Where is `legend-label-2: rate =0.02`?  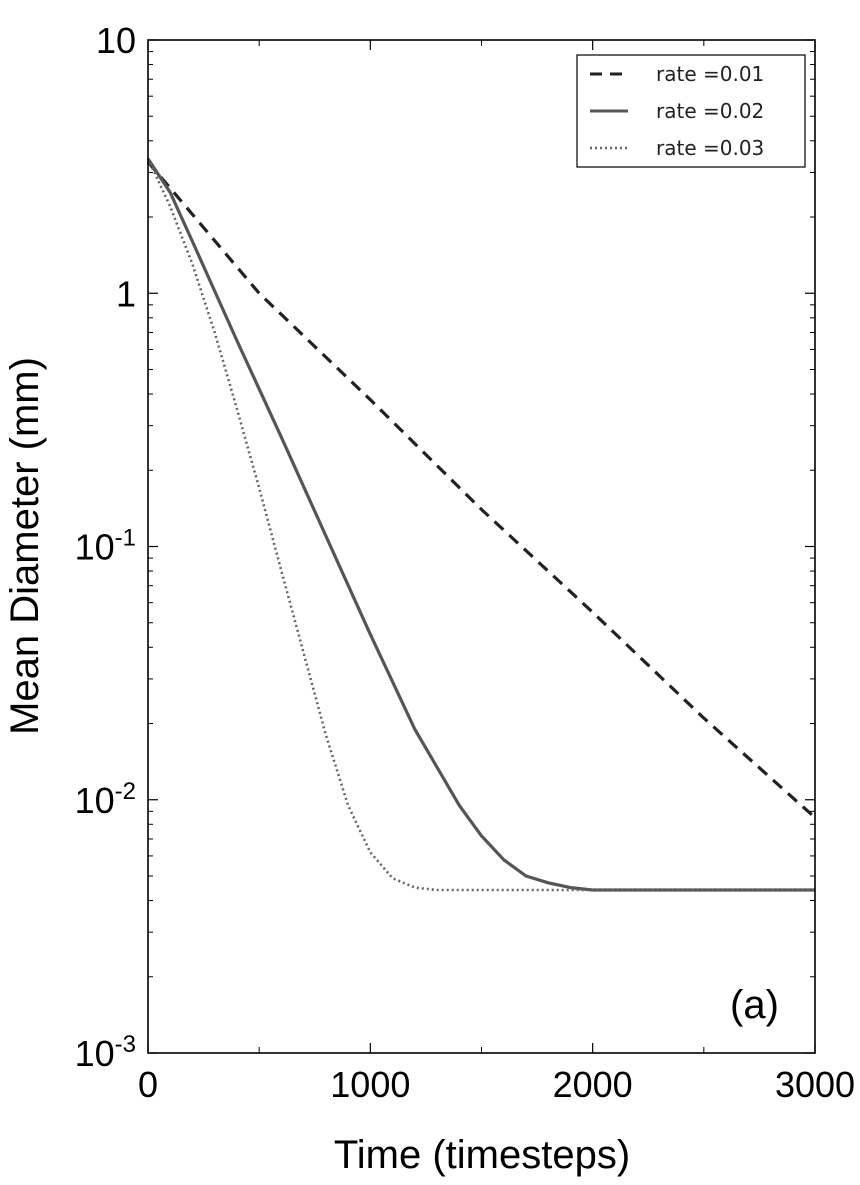
legend-label-2: rate =0.02 is located at coordinates (710, 111).